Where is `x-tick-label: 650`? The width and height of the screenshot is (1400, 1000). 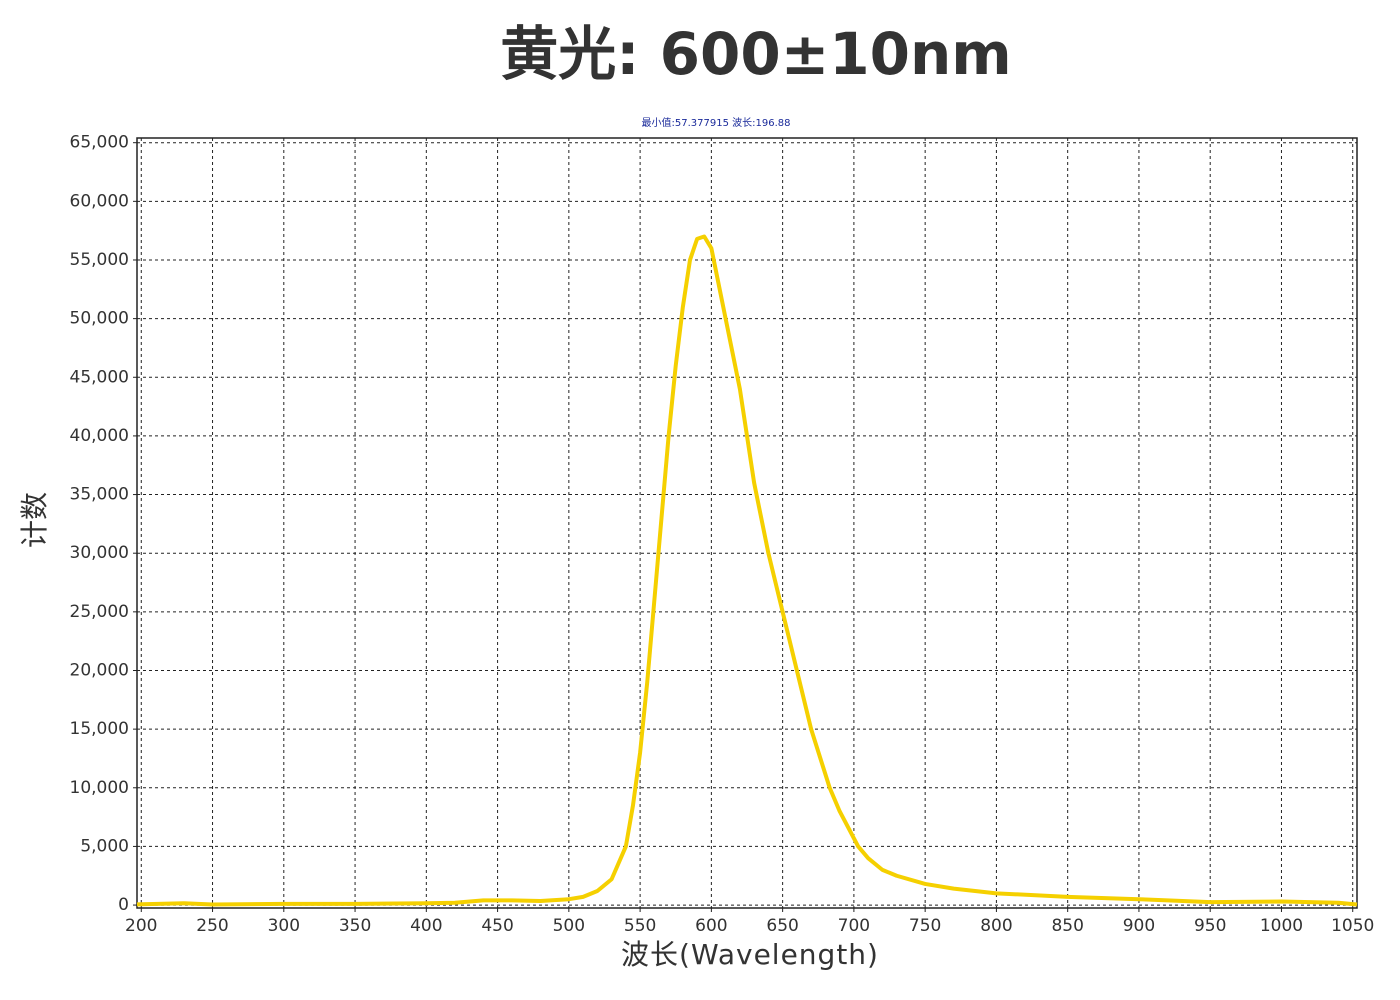 x-tick-label: 650 is located at coordinates (782, 926).